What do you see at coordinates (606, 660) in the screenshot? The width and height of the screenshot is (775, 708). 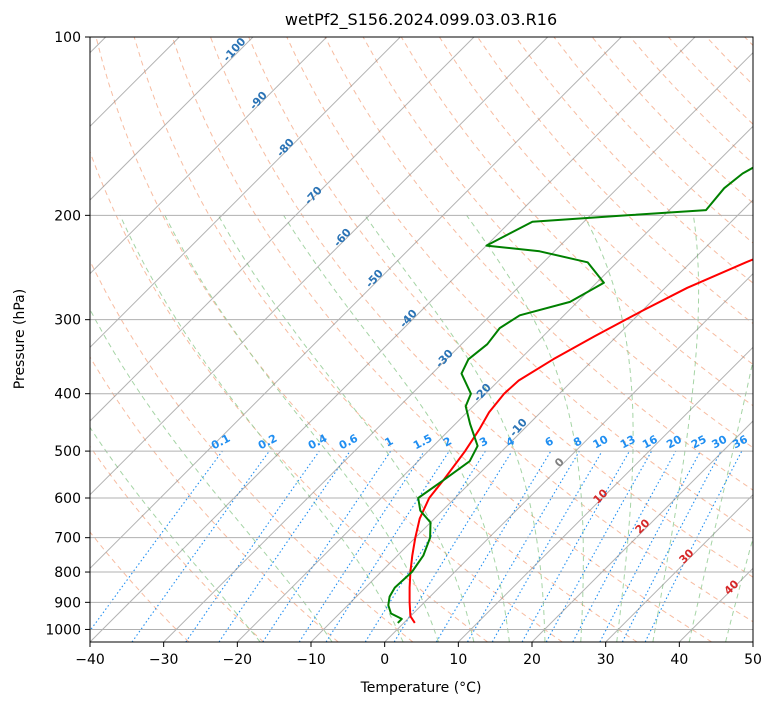 I see `x-tick-label: 30` at bounding box center [606, 660].